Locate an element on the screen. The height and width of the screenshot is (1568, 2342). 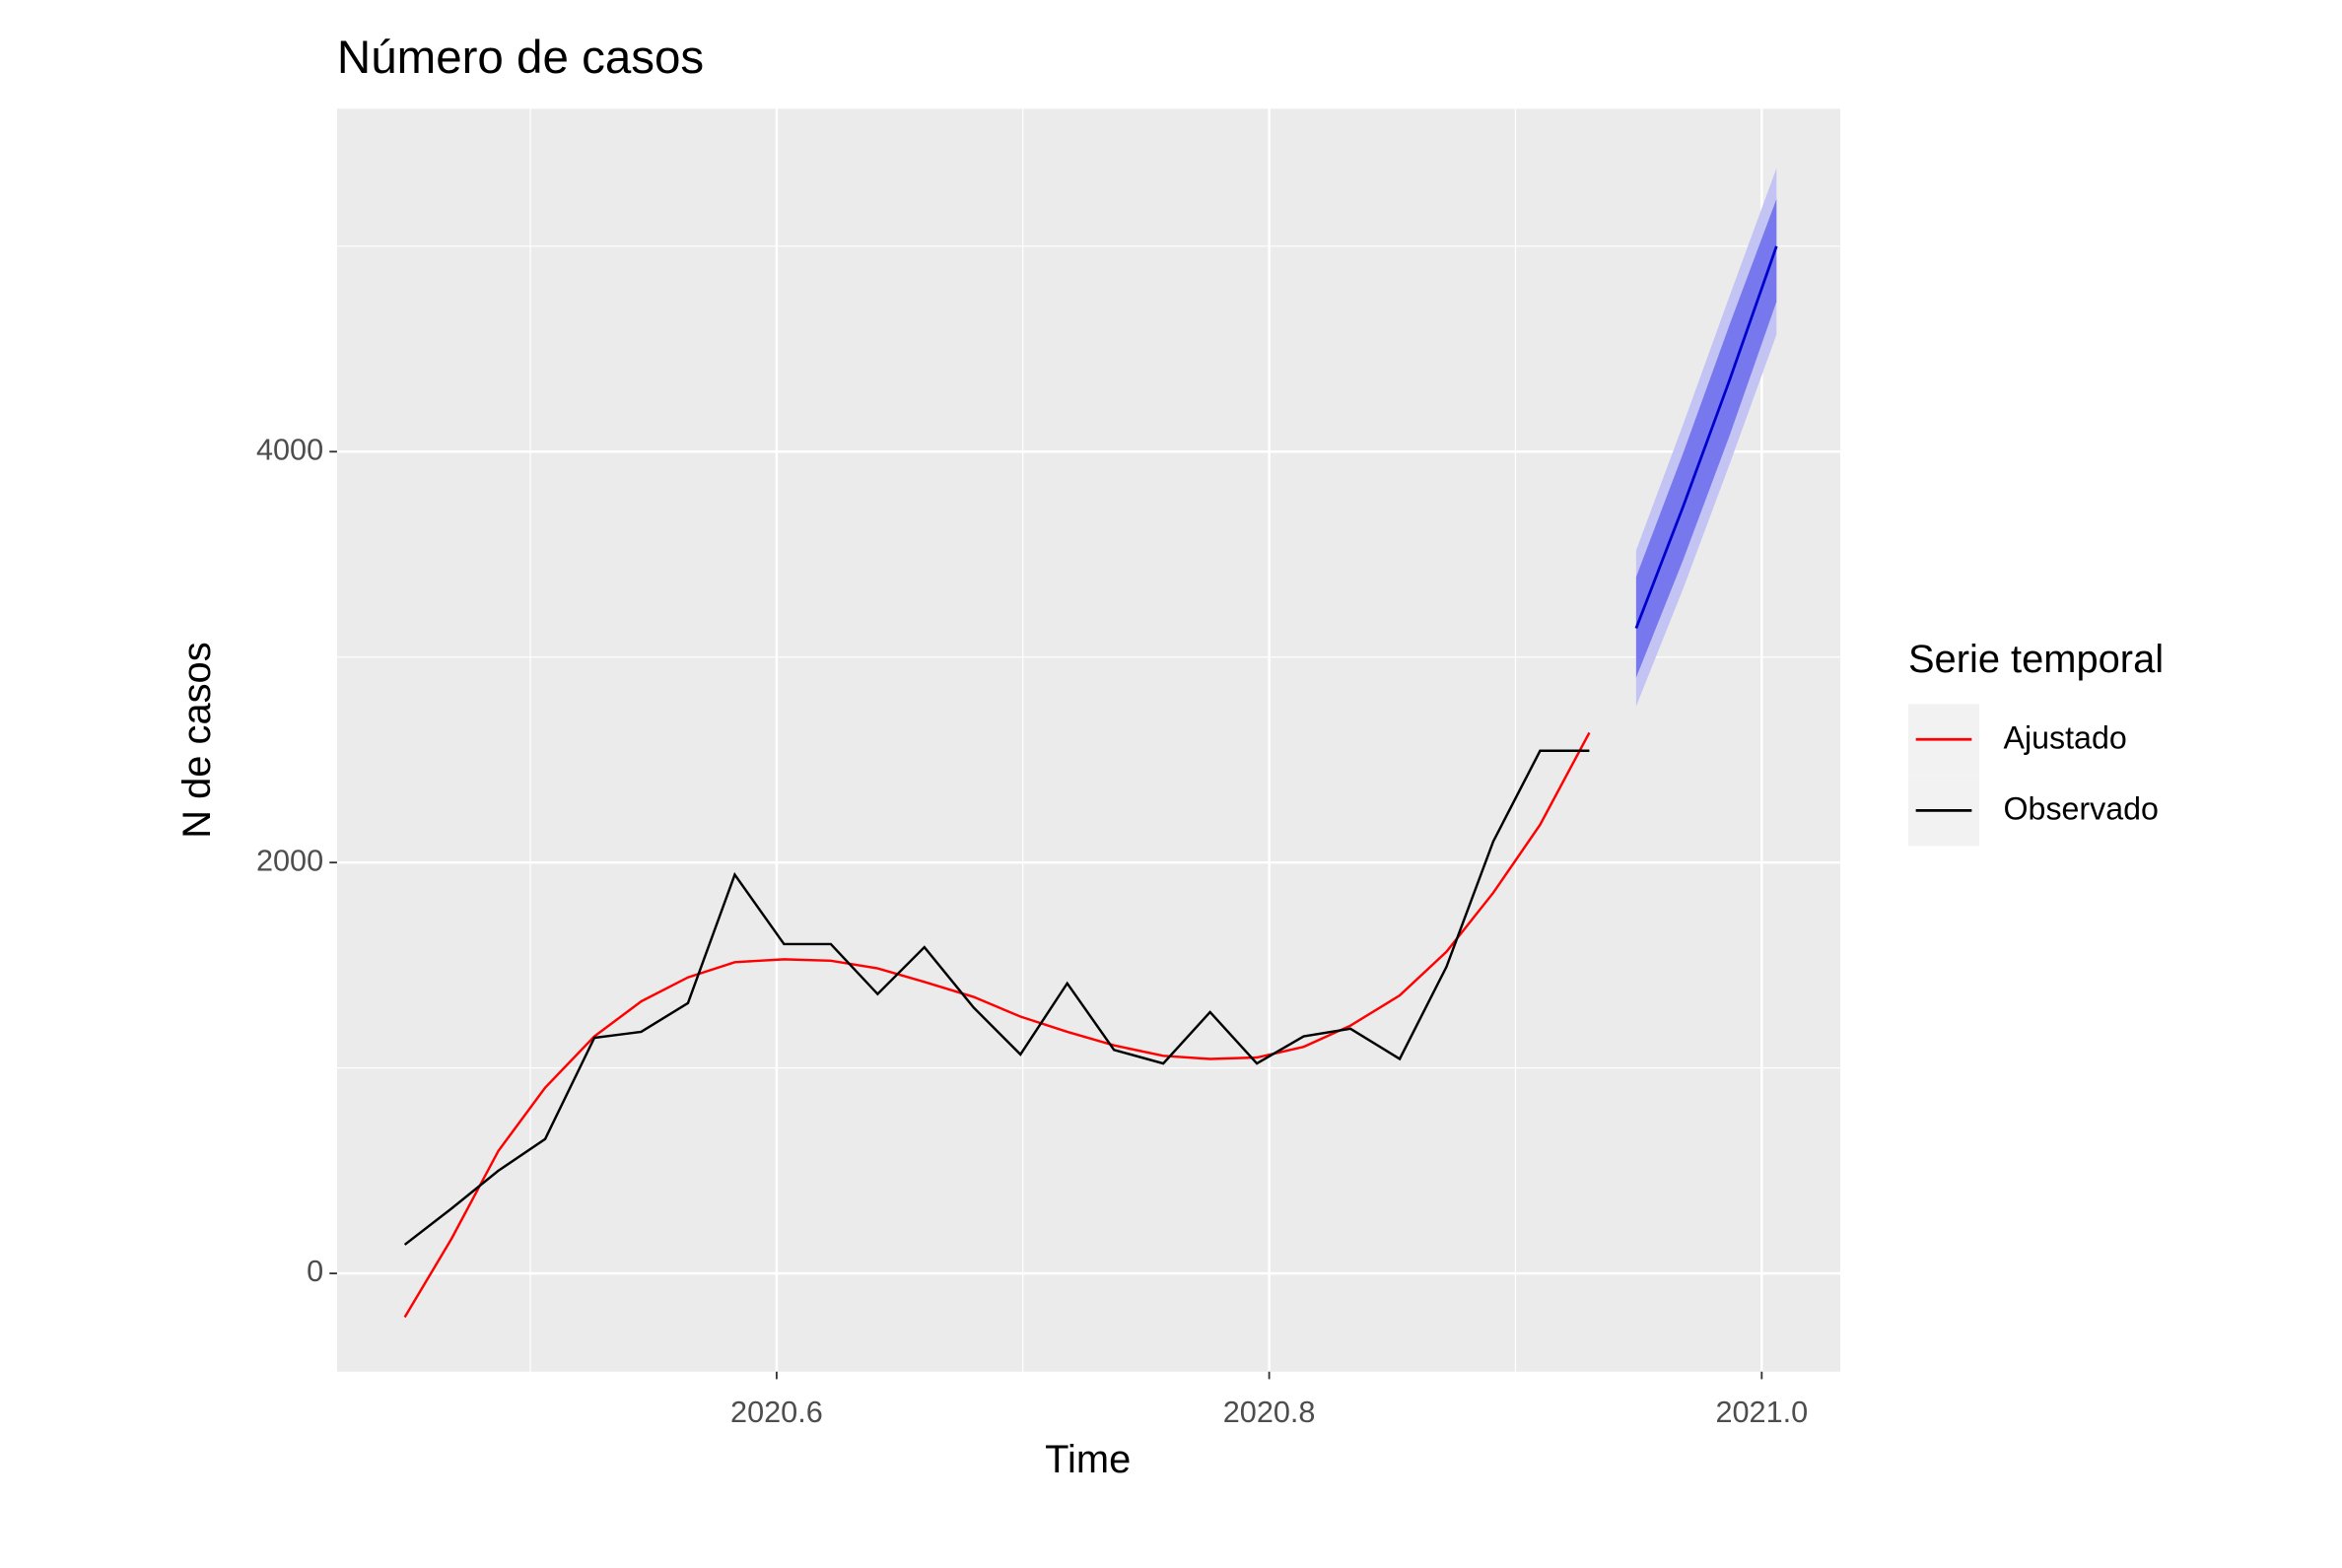
x-axis-title: Time is located at coordinates (1088, 1459).